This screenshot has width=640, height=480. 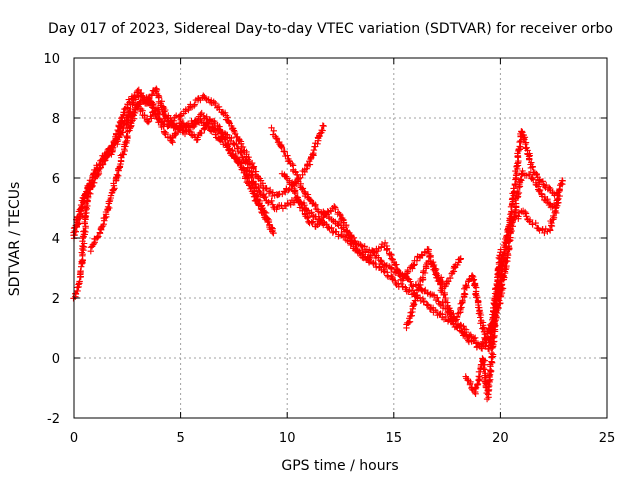 I want to click on x-axis-title: GPS time / hours, so click(x=339, y=466).